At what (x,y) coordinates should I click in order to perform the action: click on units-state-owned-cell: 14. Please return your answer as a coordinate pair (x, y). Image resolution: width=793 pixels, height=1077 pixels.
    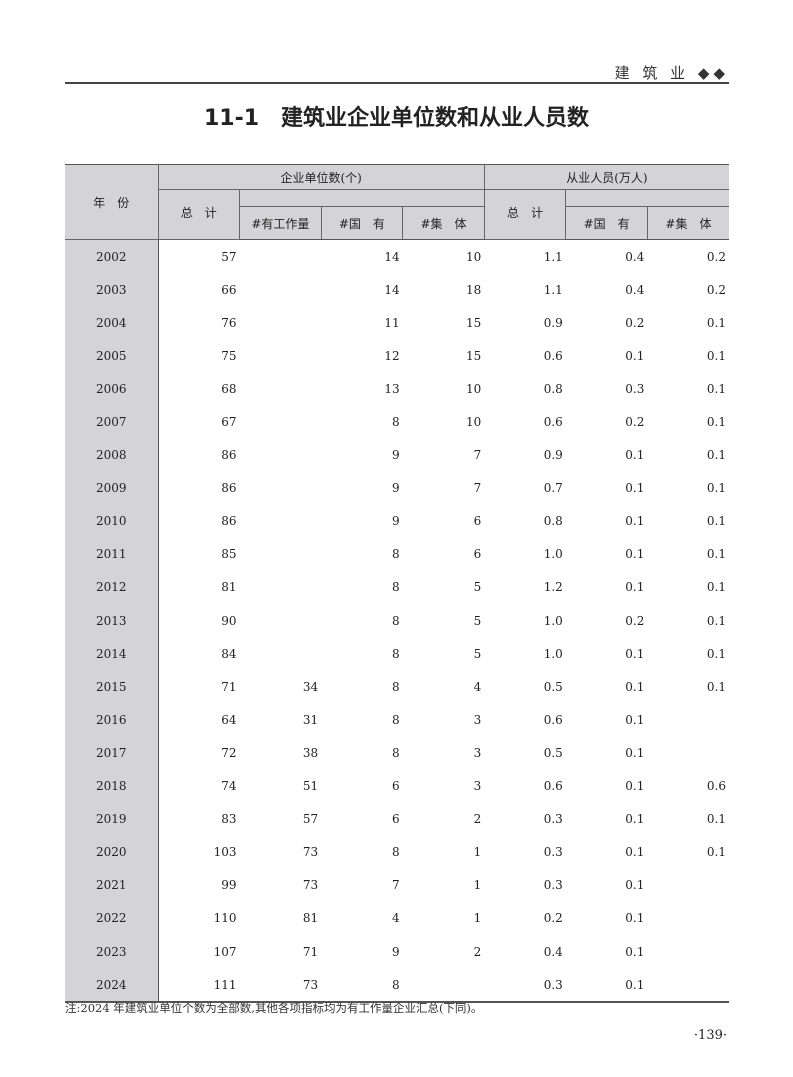
    Looking at the image, I should click on (392, 256).